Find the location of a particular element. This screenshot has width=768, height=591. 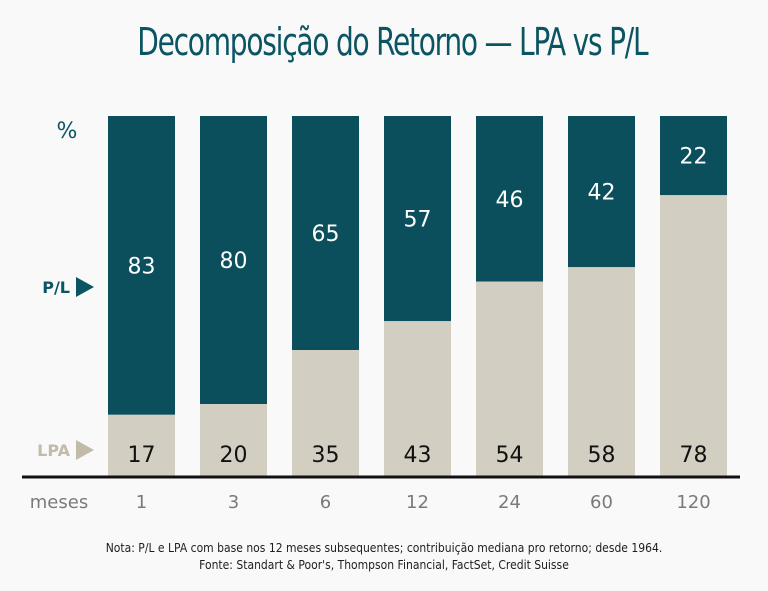

legend-pl-arrow-icon is located at coordinates (85, 287).